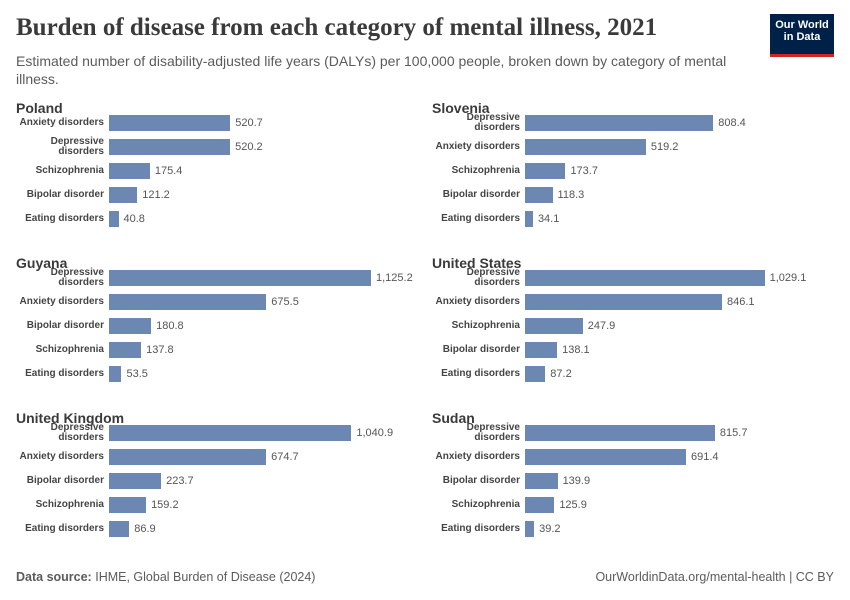 The width and height of the screenshot is (850, 600). Describe the element at coordinates (741, 302) in the screenshot. I see `value-label: 846.1` at that location.